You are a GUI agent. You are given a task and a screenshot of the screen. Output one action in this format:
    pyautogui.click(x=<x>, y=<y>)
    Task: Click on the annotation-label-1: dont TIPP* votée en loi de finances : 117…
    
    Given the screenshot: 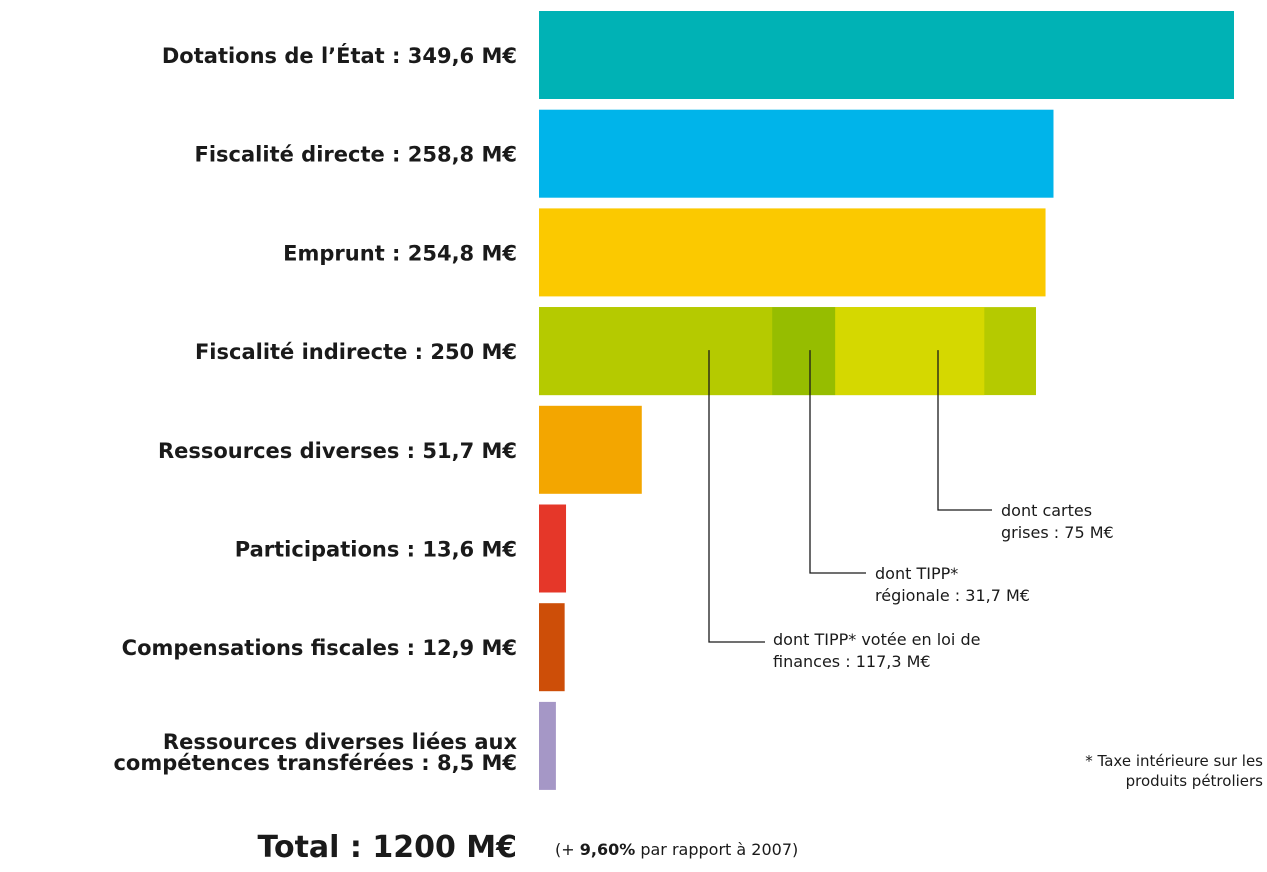 What is the action you would take?
    pyautogui.click(x=876, y=650)
    